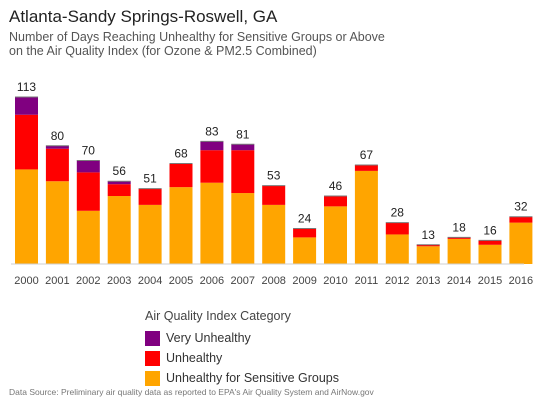 This screenshot has height=405, width=534. Describe the element at coordinates (243, 147) in the screenshot. I see `bar-very-unhealthy-2007` at that location.